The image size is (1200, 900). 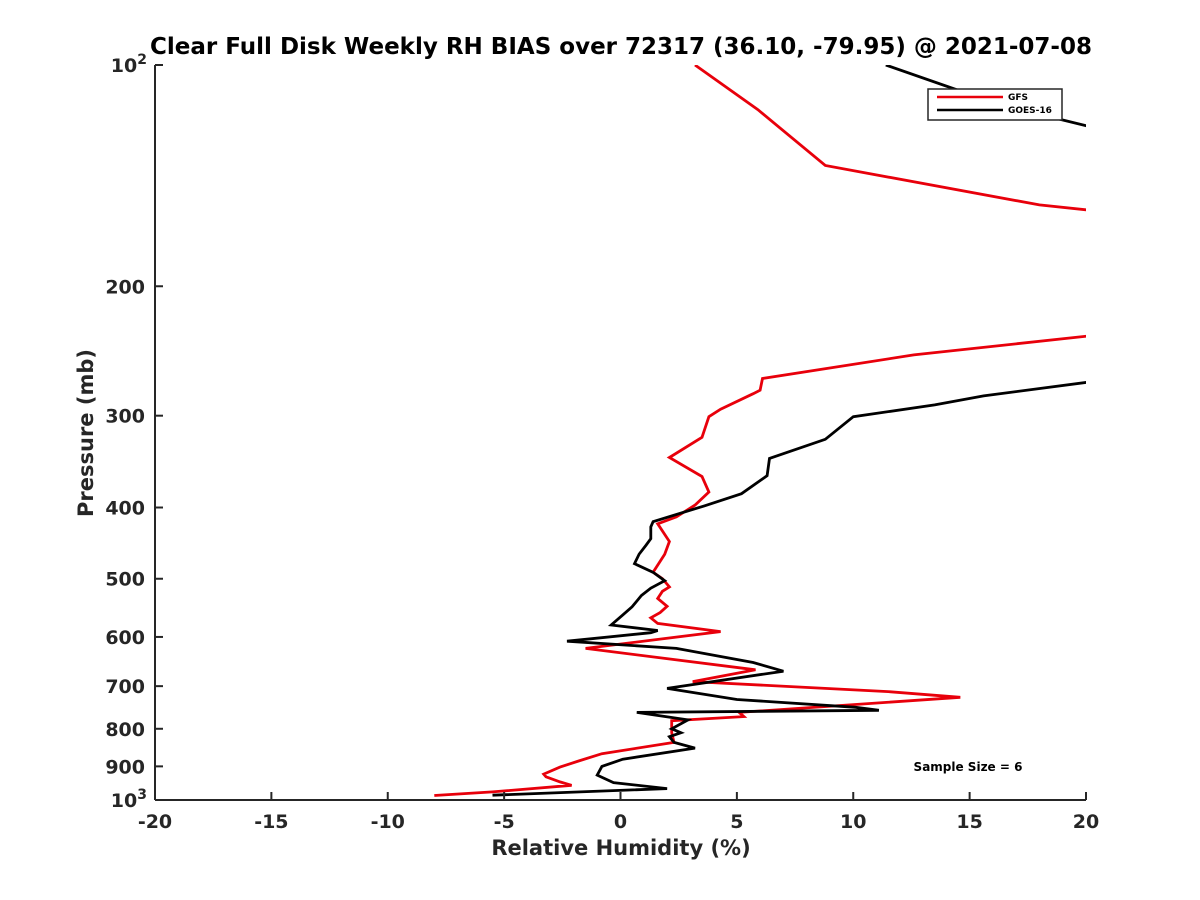 What do you see at coordinates (388, 822) in the screenshot?
I see `x-tick-label: -10` at bounding box center [388, 822].